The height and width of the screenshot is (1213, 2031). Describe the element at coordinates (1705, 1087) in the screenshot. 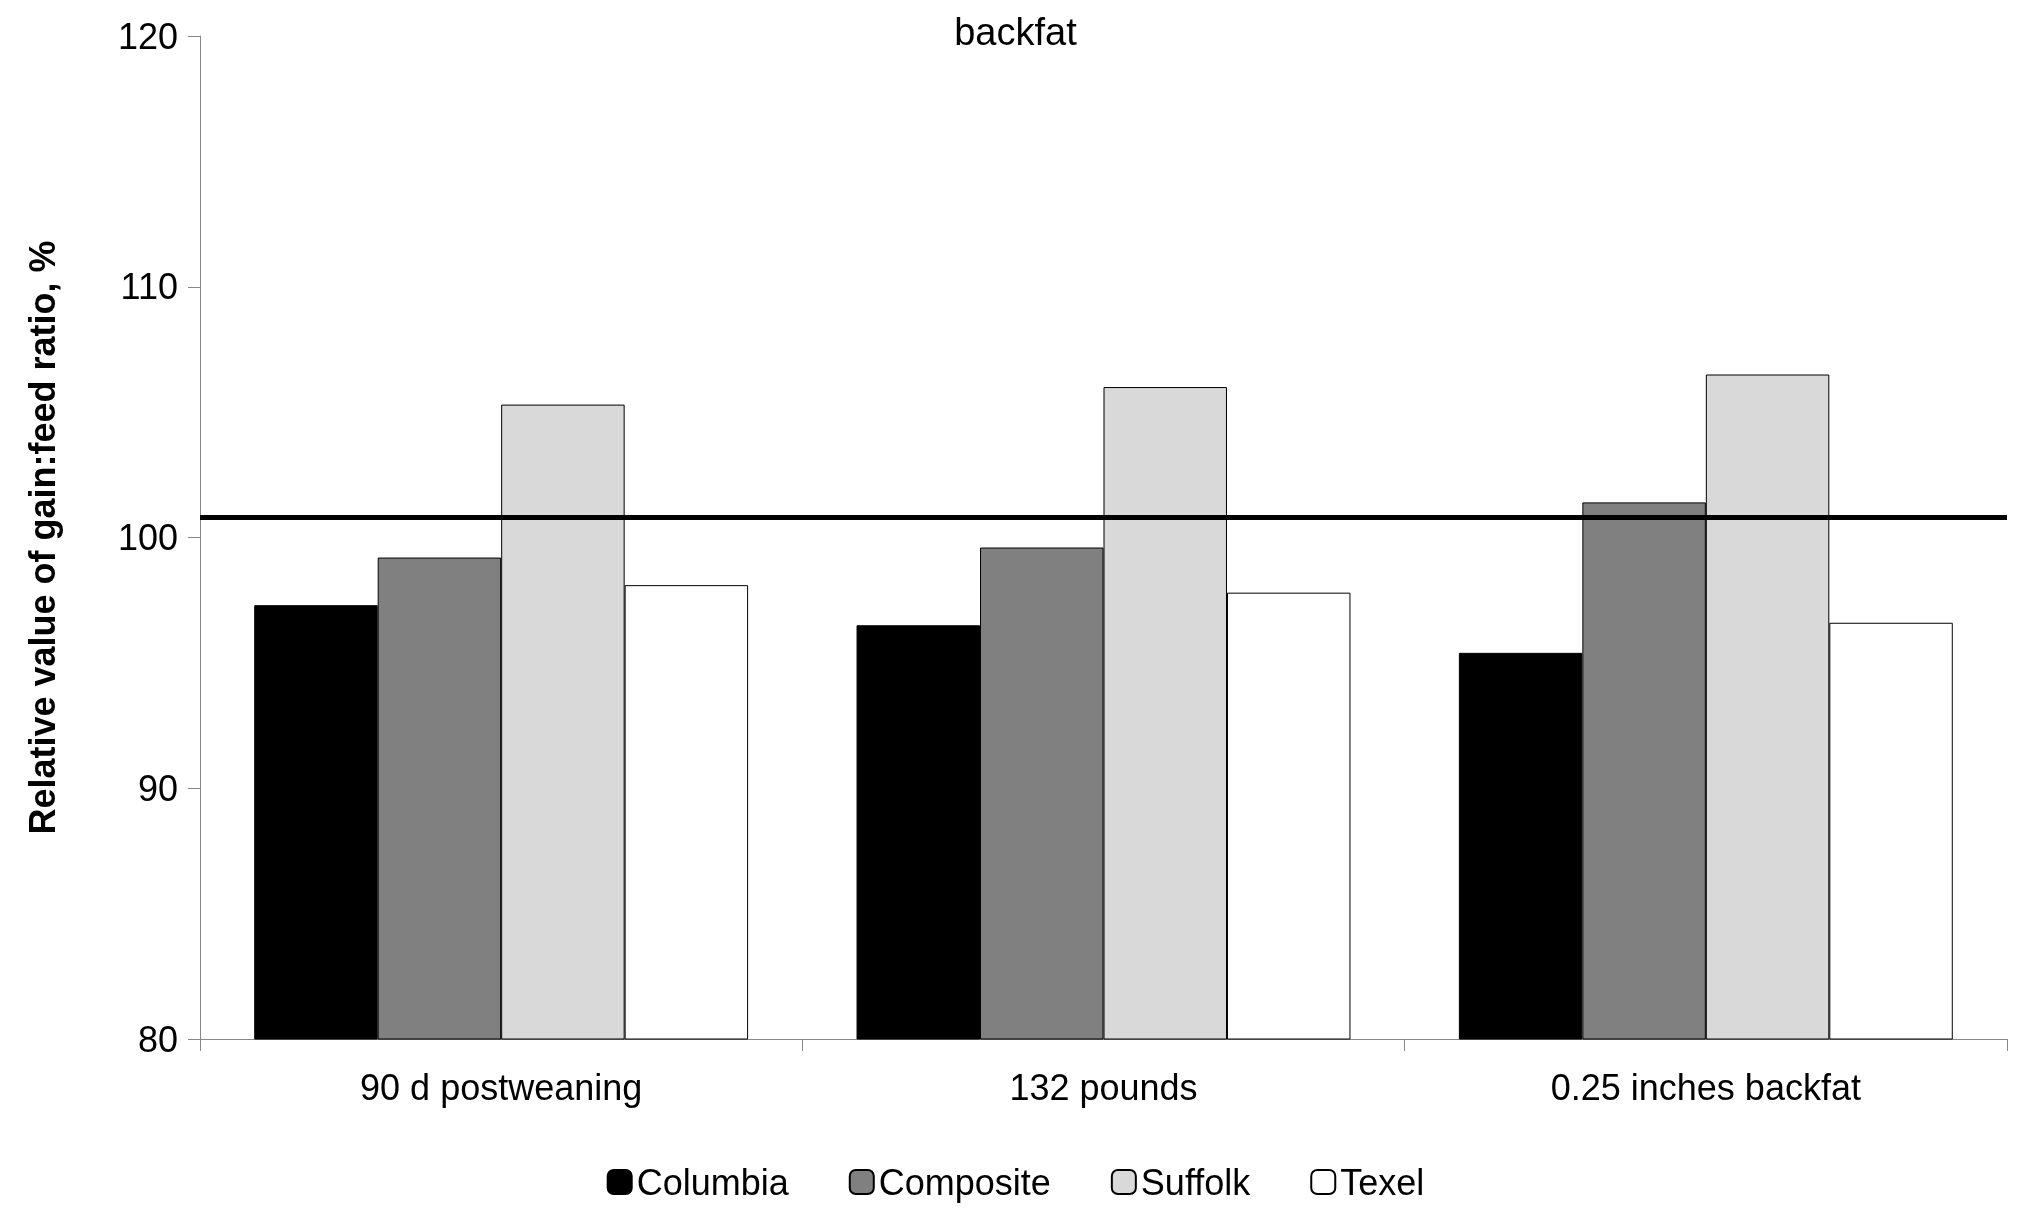

I see `x-tick-label: 0.25 inches backfat` at that location.